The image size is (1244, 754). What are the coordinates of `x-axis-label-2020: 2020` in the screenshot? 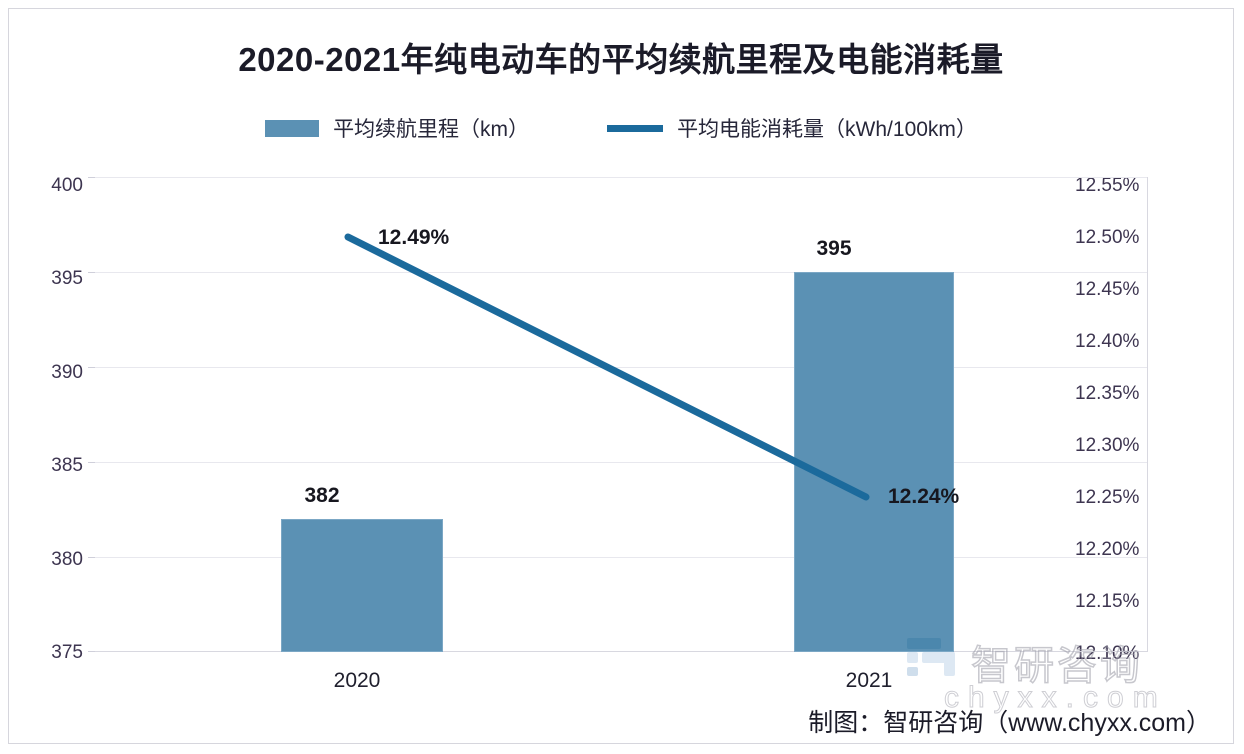 It's located at (357, 680).